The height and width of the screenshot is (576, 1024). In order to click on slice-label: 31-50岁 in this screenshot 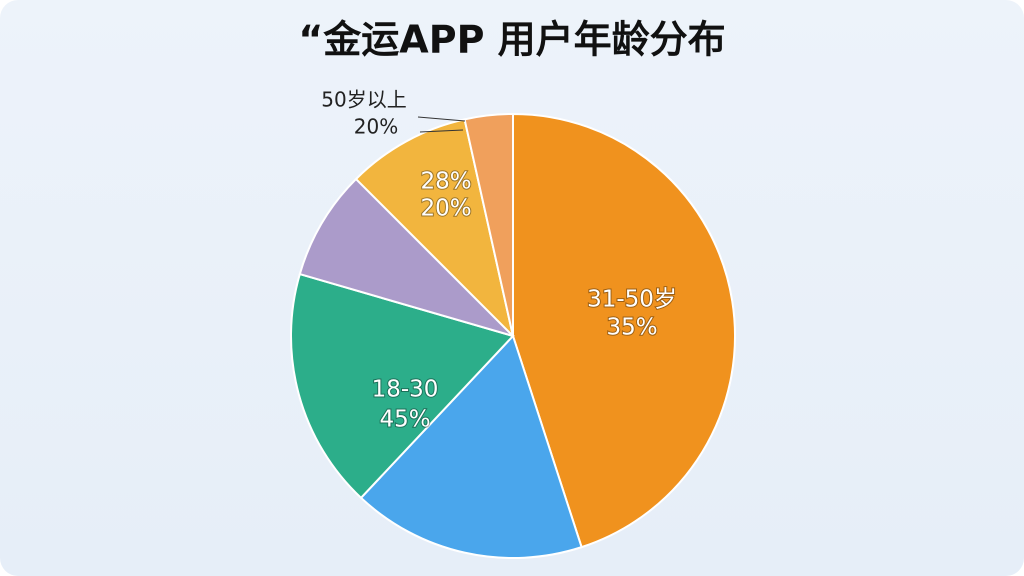, I will do `click(632, 300)`.